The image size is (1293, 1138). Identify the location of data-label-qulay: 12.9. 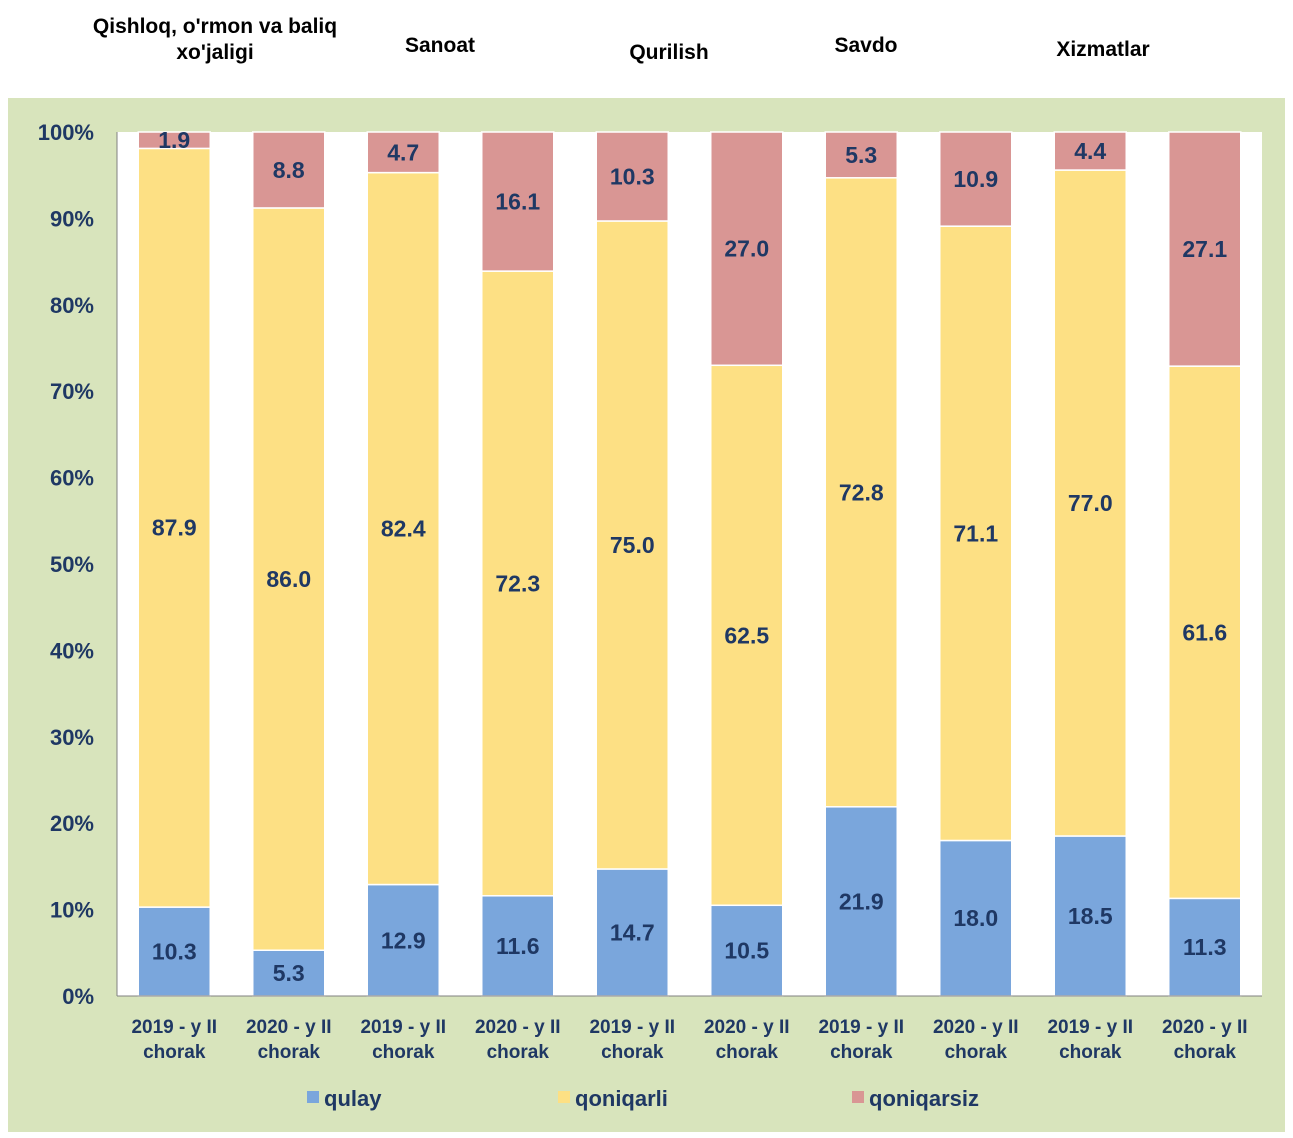
(403, 940).